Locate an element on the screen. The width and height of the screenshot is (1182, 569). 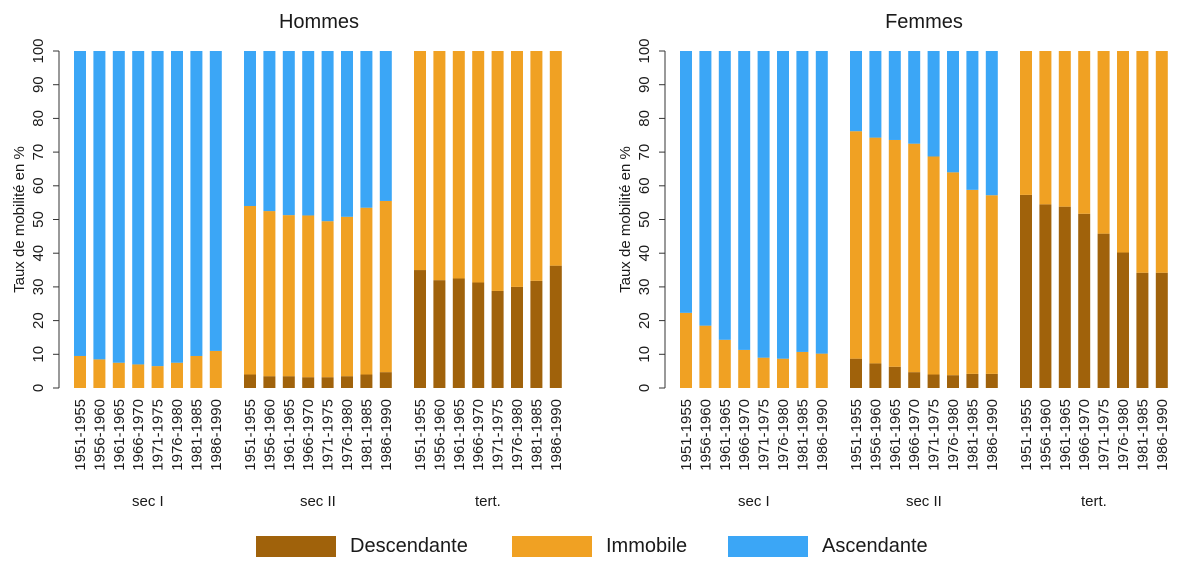
category-label-femmes-sec-i-1981-1985: 1981-1985 is located at coordinates (802, 435).